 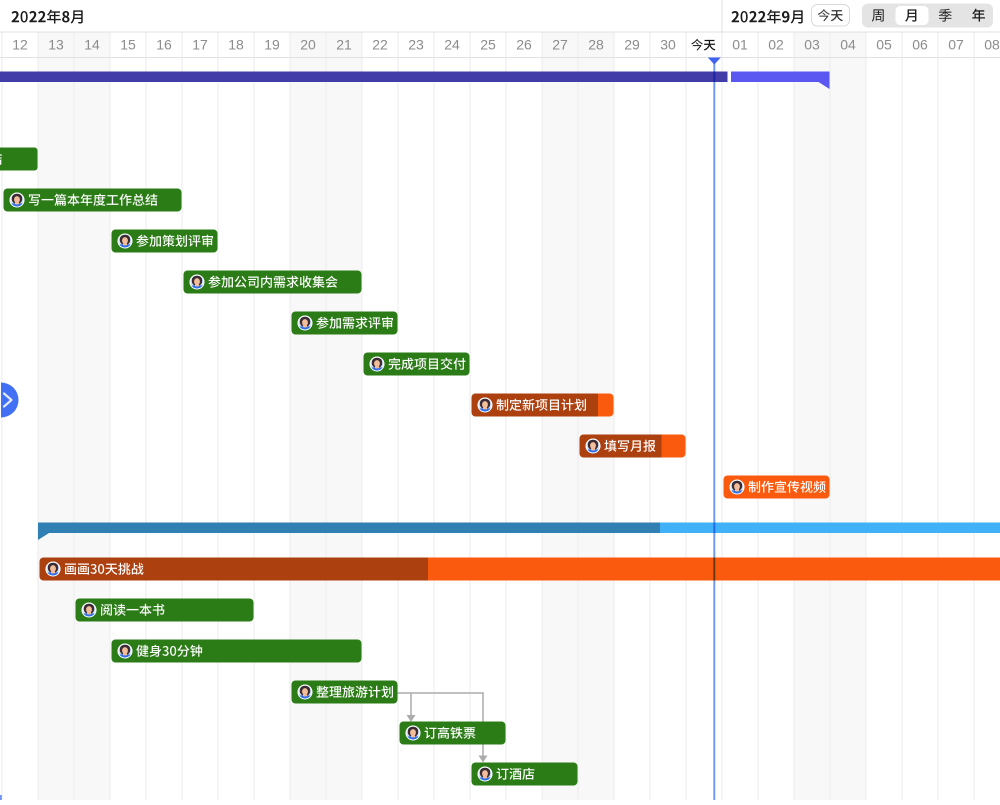 I want to click on svg-text: 24, so click(x=452, y=45).